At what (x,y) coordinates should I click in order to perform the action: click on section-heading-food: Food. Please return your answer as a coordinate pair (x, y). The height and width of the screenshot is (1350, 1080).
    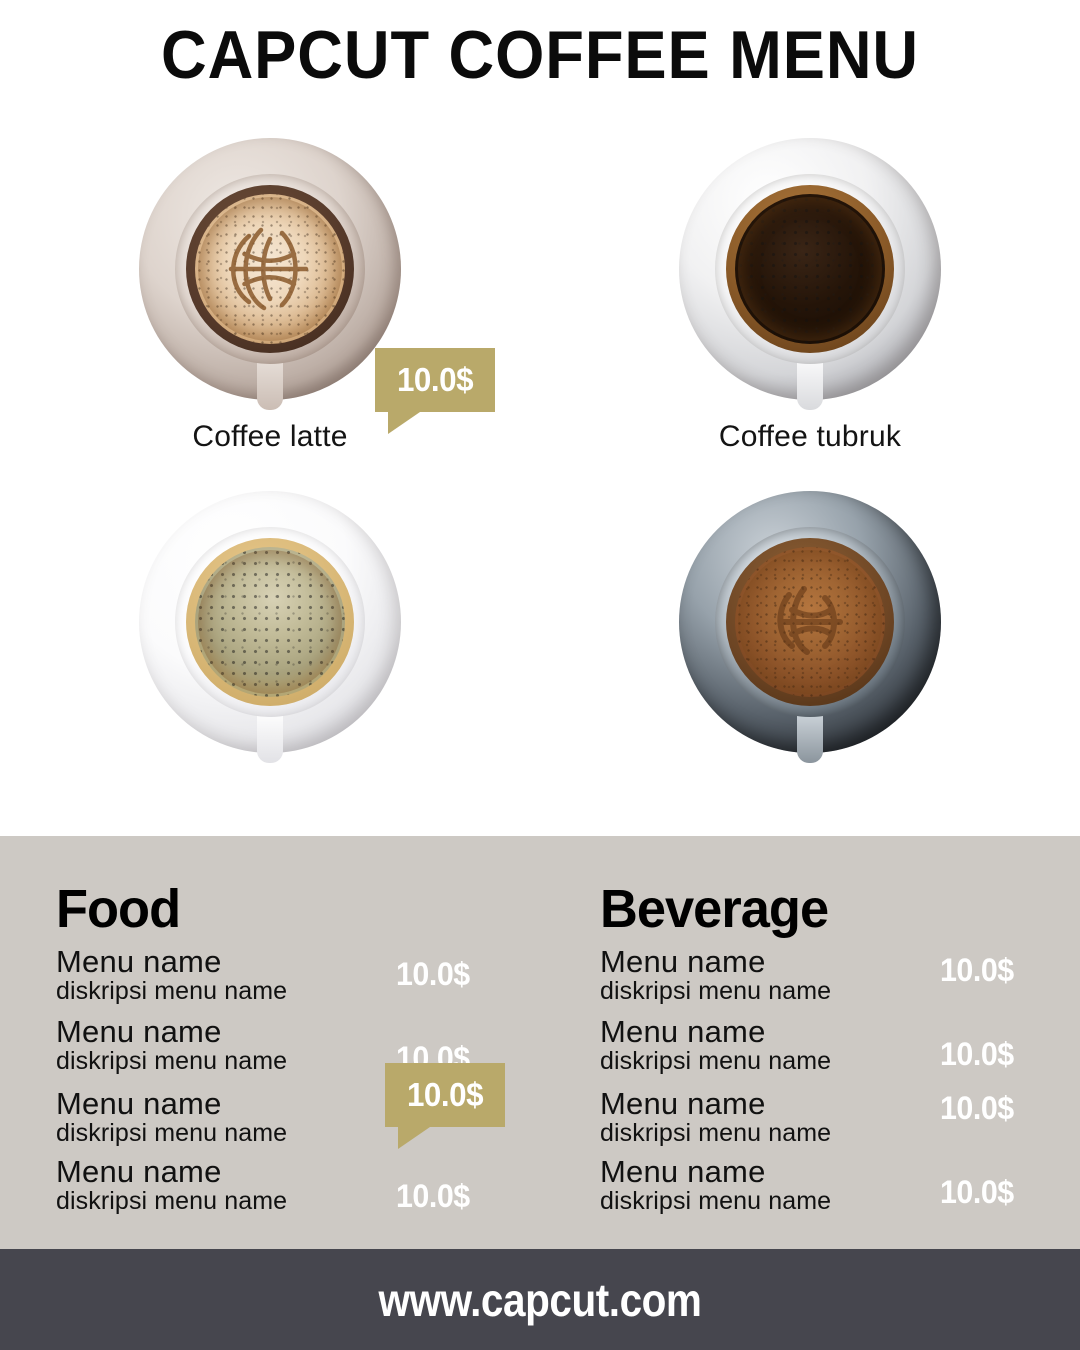
    Looking at the image, I should click on (118, 909).